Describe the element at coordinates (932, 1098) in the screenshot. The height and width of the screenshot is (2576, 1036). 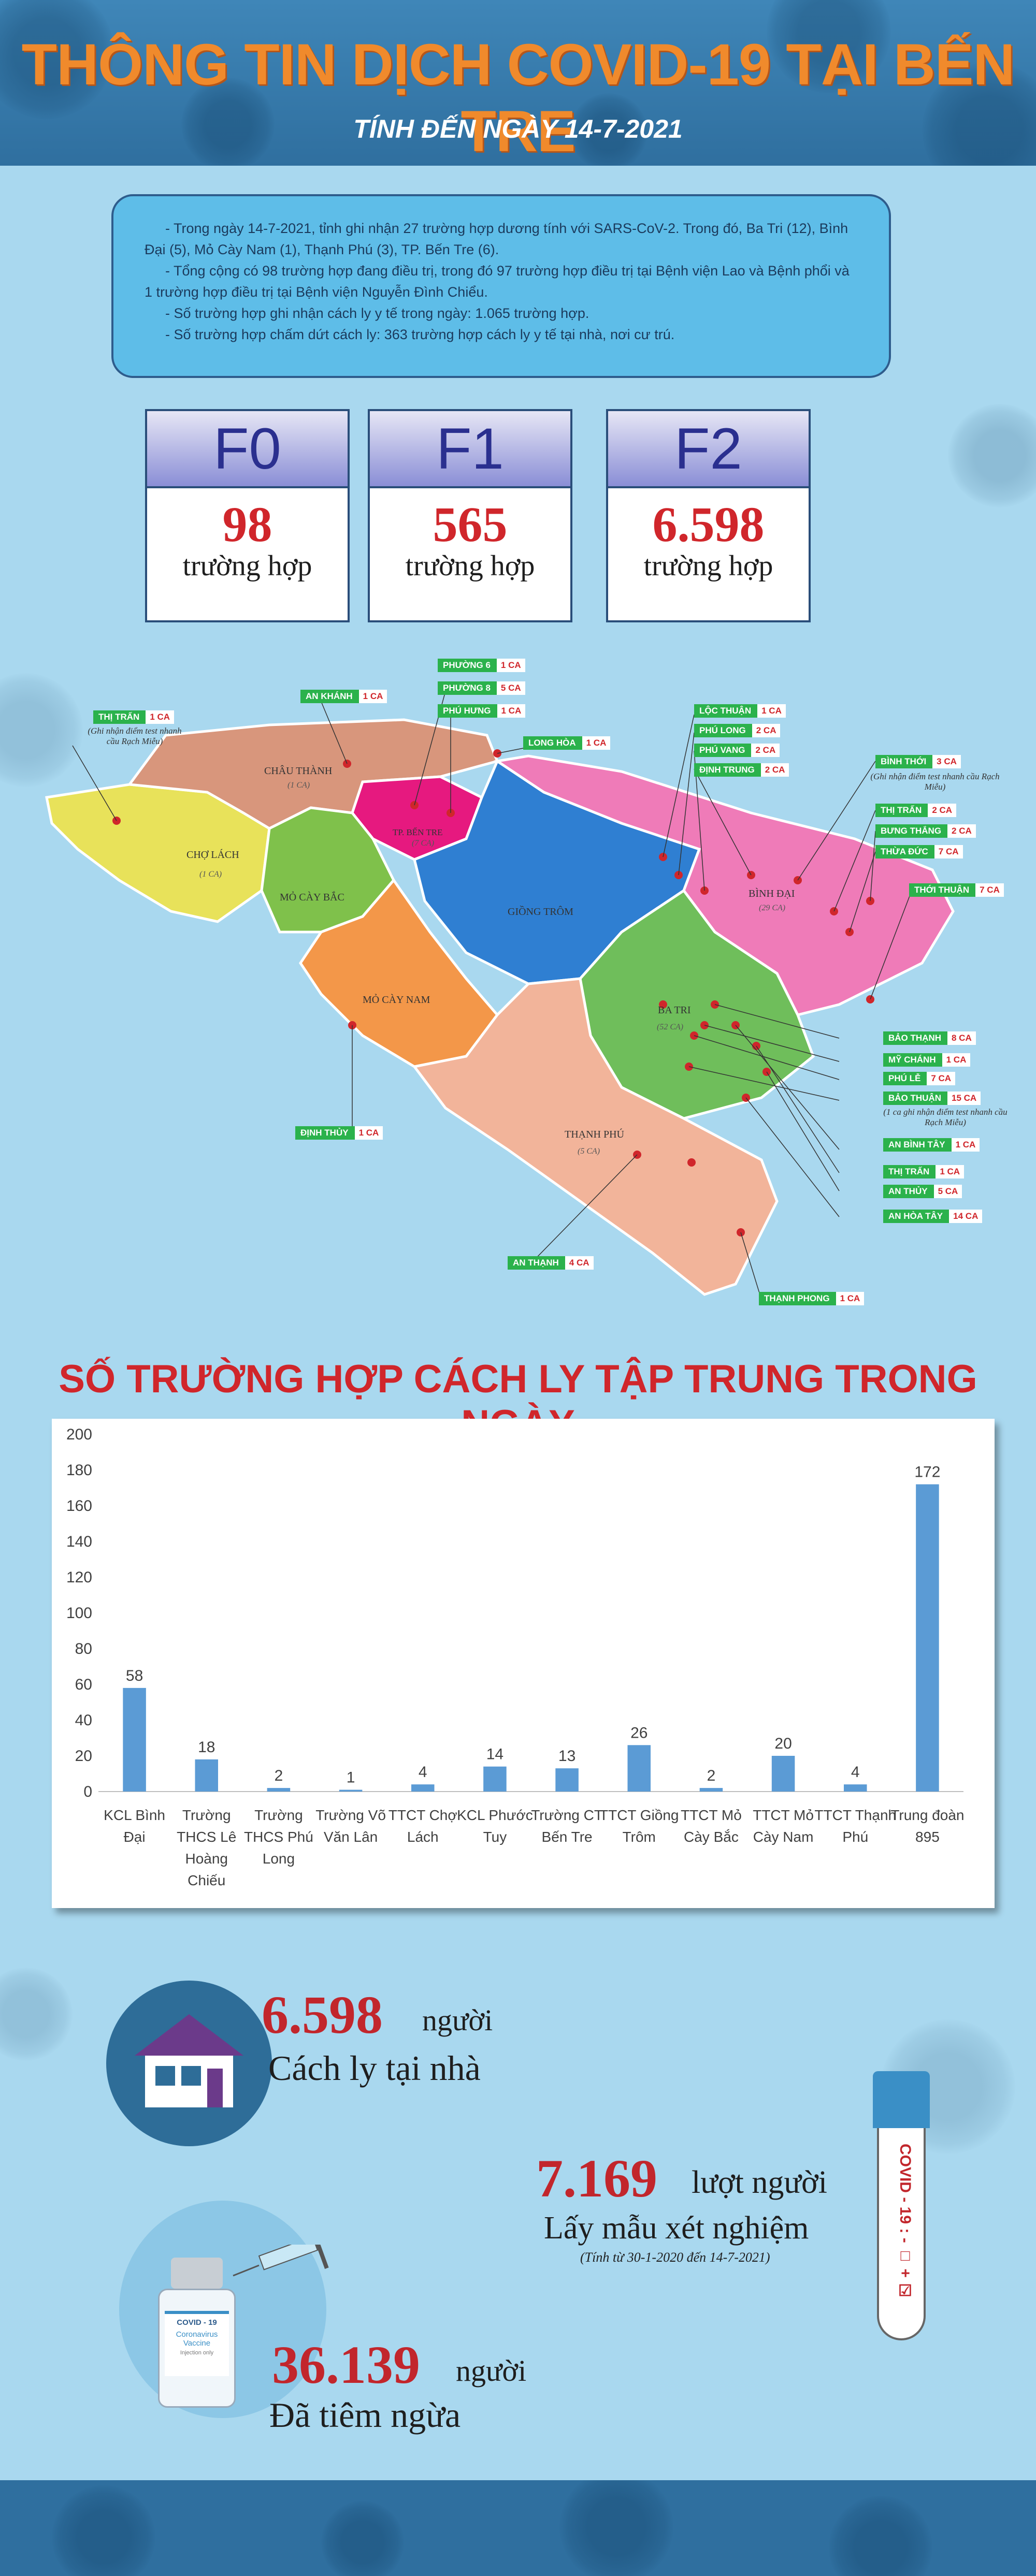
I see `commune-label: BẢO THUẬN 15 CA` at that location.